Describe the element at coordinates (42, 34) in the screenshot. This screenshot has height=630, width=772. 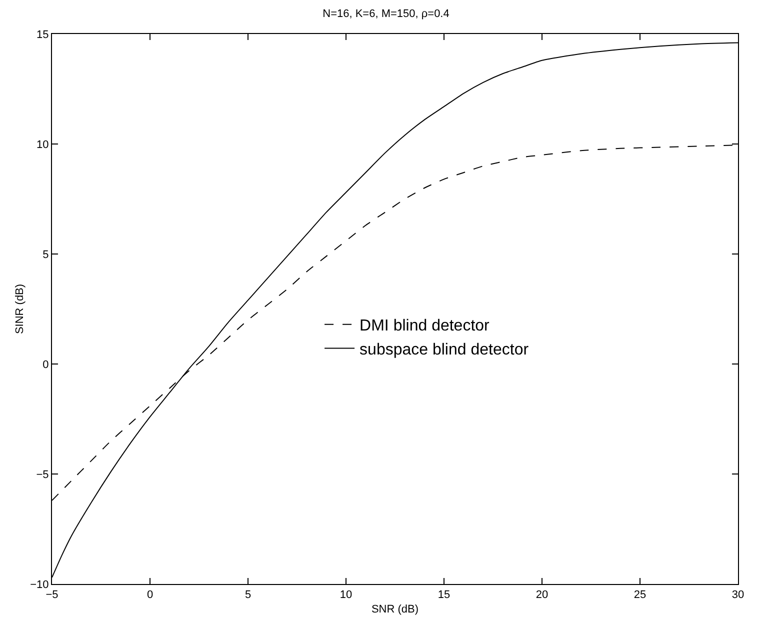
I see `y-tick-label: 15` at that location.